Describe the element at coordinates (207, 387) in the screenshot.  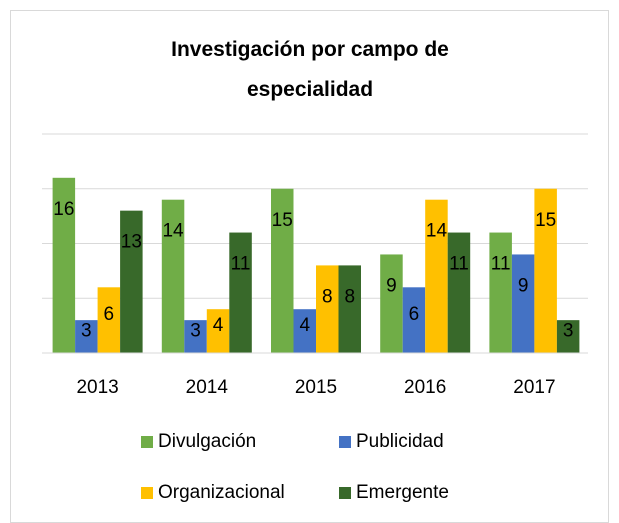
I see `x-tick-label: 2014` at that location.